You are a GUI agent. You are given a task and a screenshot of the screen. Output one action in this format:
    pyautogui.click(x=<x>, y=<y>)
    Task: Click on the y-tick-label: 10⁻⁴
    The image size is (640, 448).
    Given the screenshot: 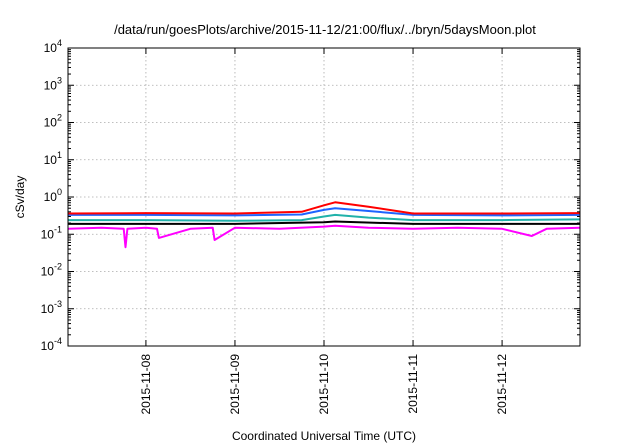 What is the action you would take?
    pyautogui.click(x=51, y=344)
    